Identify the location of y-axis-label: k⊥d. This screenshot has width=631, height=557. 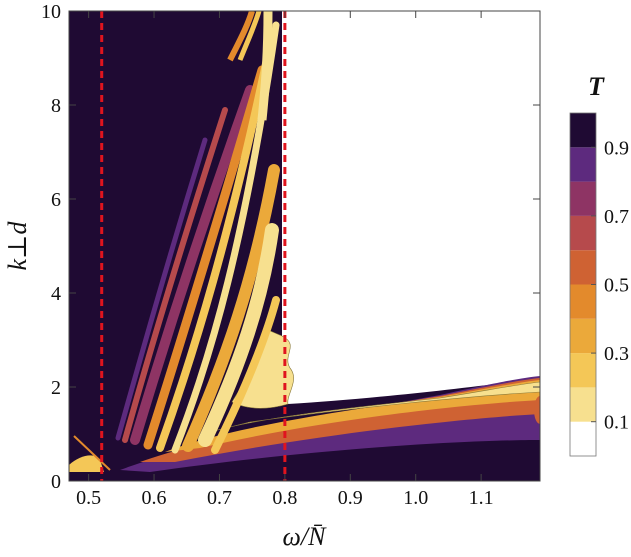
(17, 246).